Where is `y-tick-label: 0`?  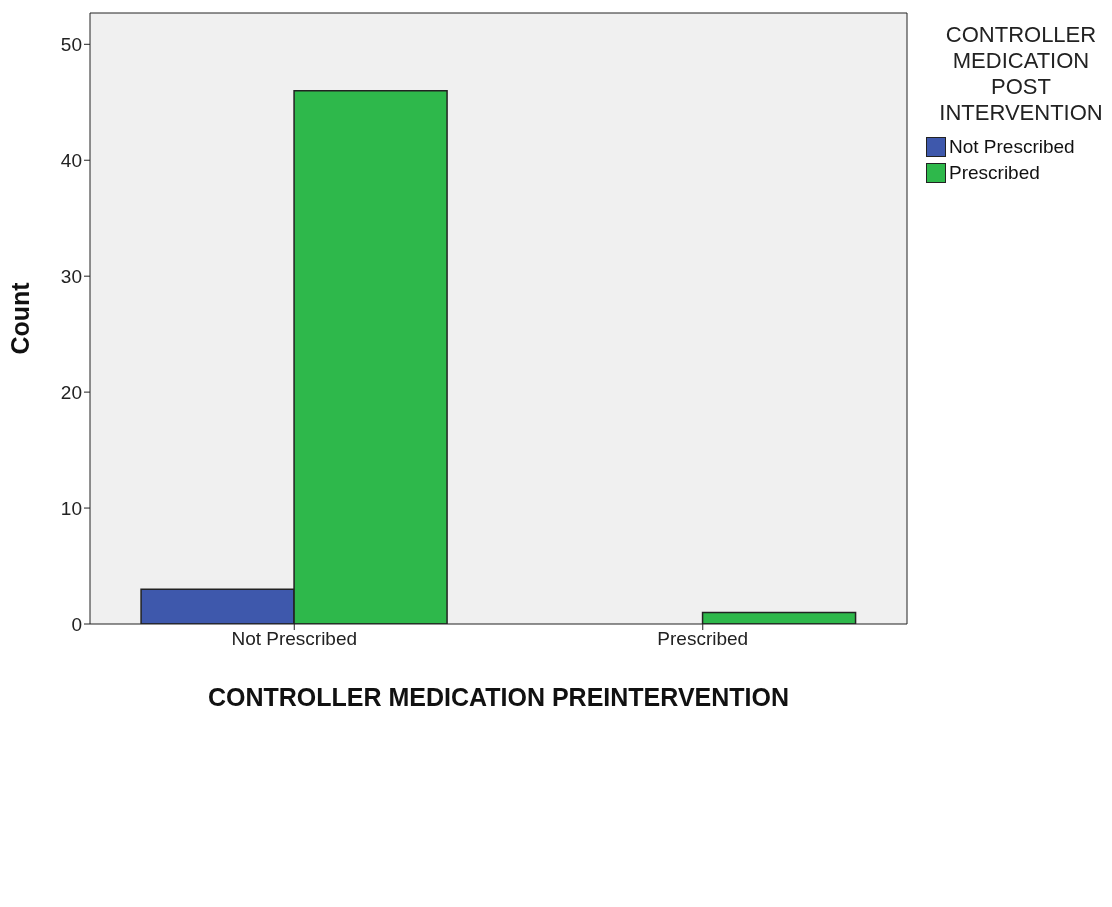
y-tick-label: 0 is located at coordinates (76, 624).